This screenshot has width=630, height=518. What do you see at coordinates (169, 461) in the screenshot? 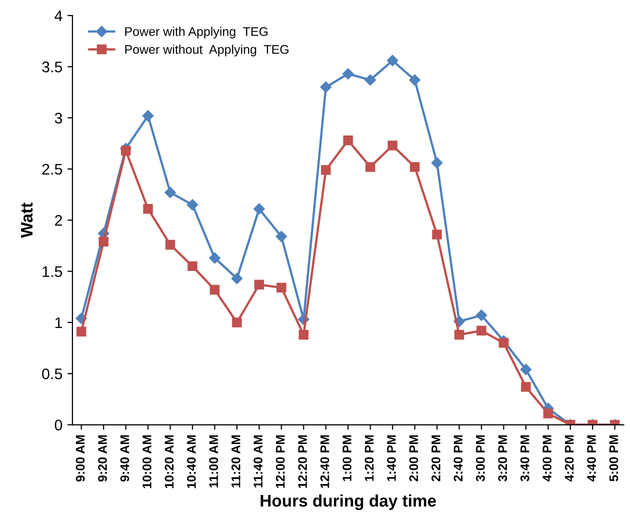
I see `x-tick-label: 10:20 AM` at bounding box center [169, 461].